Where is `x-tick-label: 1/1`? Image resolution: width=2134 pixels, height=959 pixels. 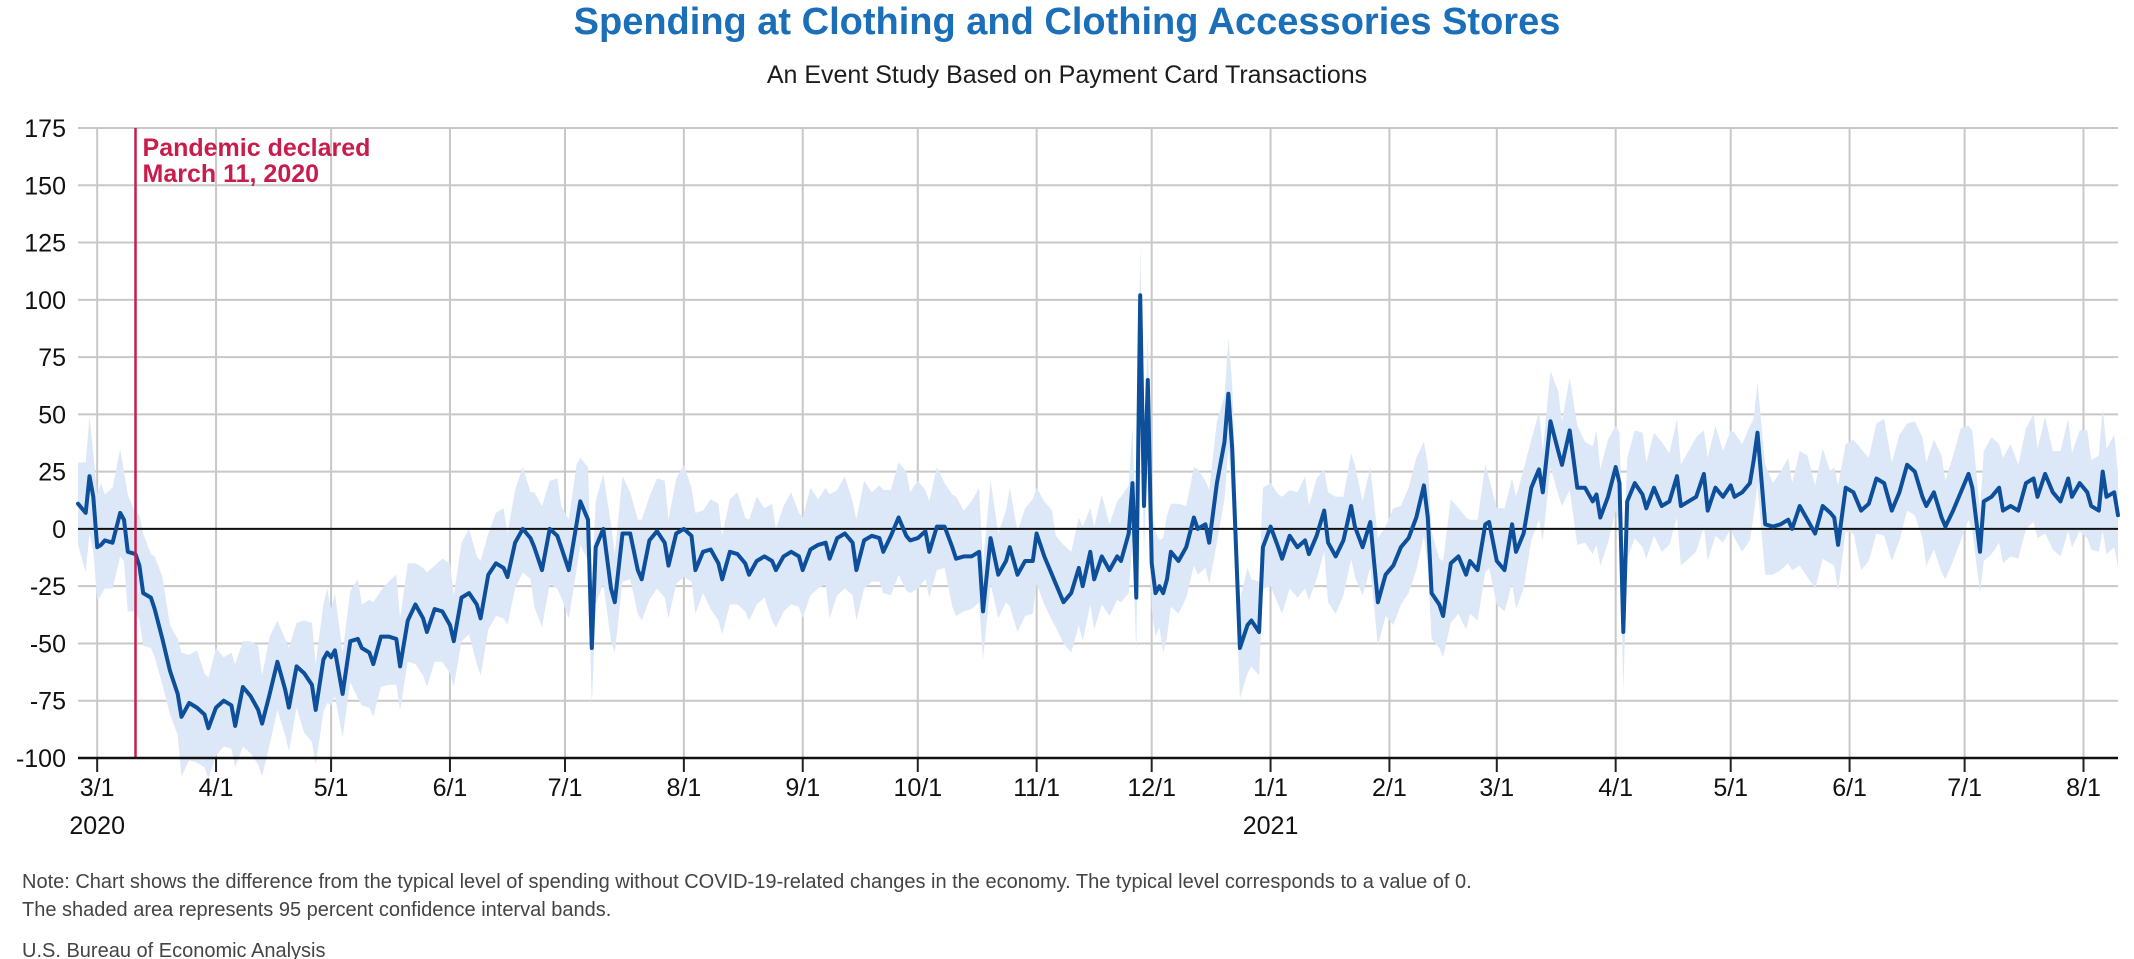
x-tick-label: 1/1 is located at coordinates (1270, 788).